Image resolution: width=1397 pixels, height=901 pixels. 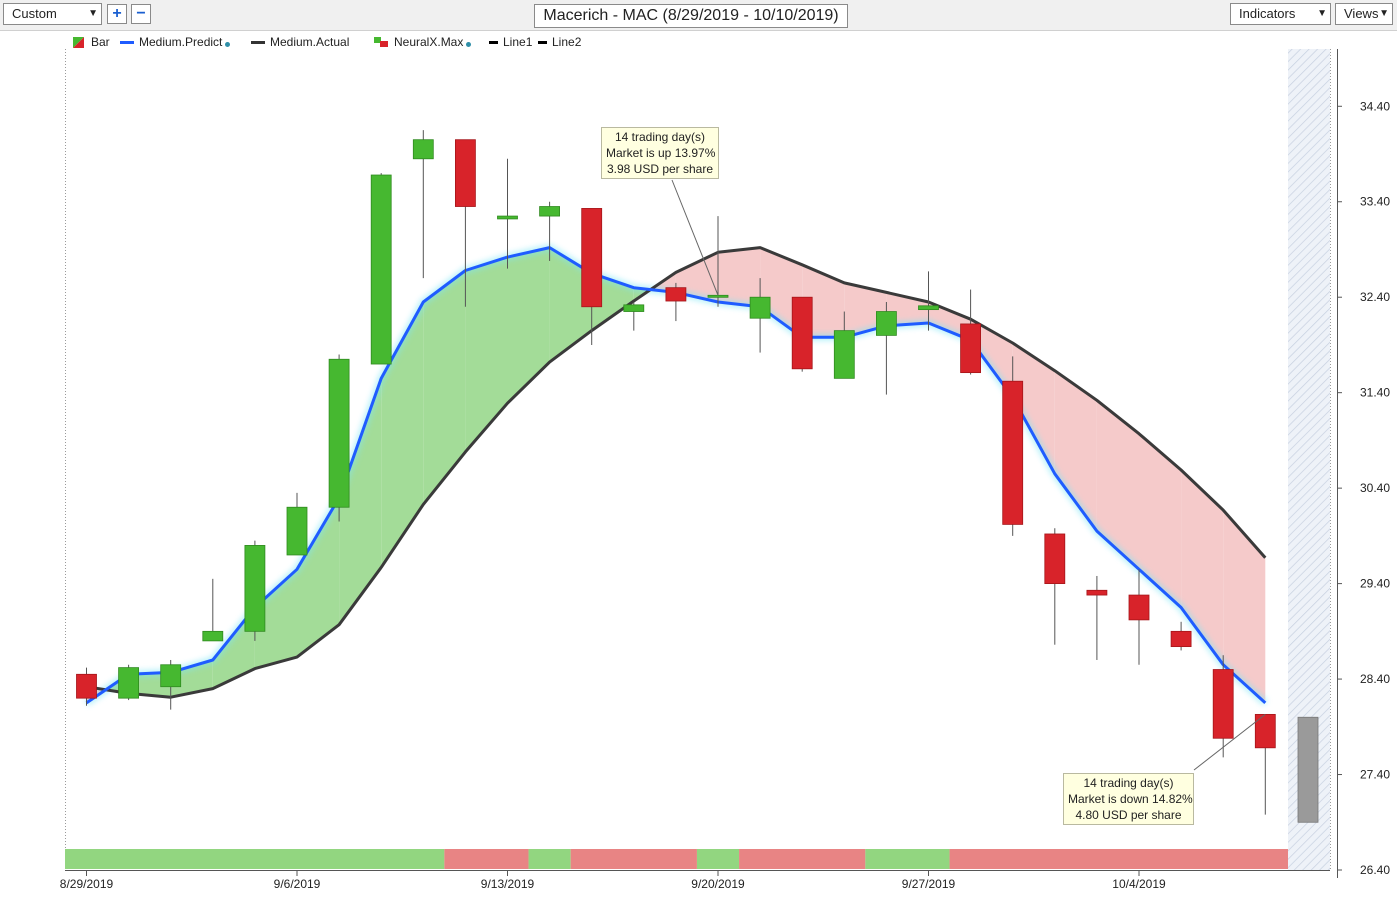 What do you see at coordinates (78, 42) in the screenshot?
I see `bar-swatch-icon` at bounding box center [78, 42].